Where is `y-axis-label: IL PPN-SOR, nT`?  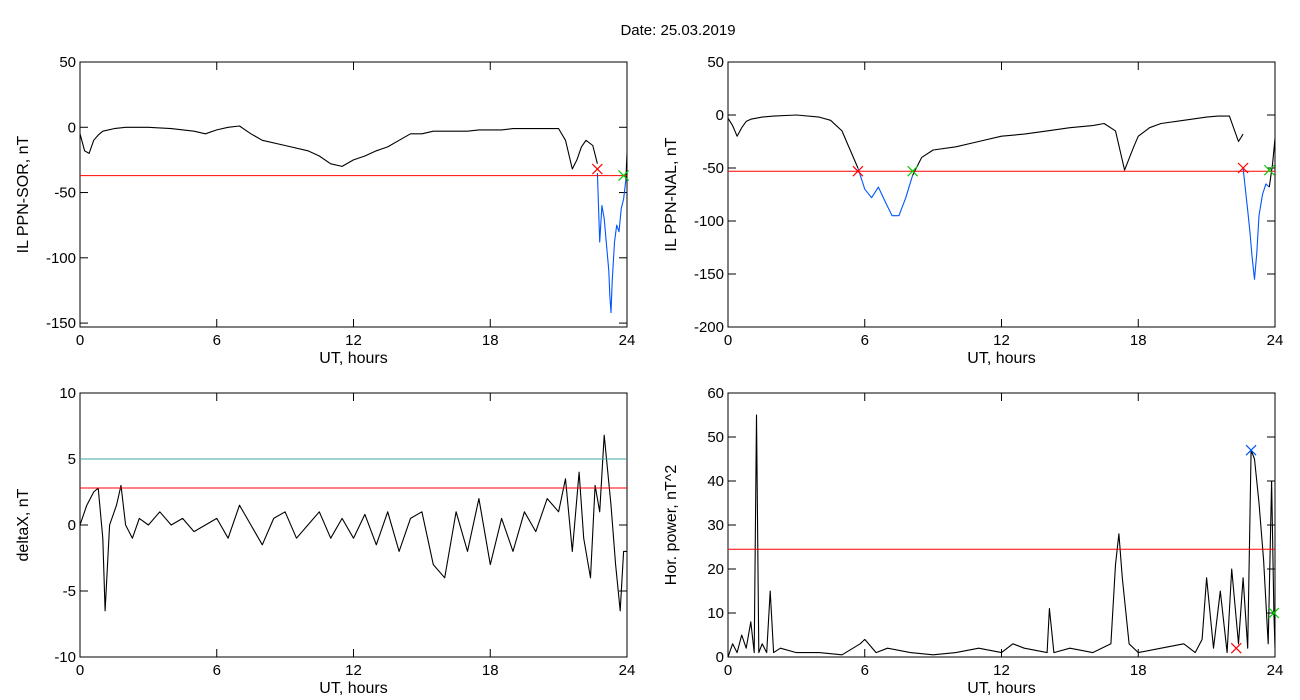 y-axis-label: IL PPN-SOR, nT is located at coordinates (23, 194).